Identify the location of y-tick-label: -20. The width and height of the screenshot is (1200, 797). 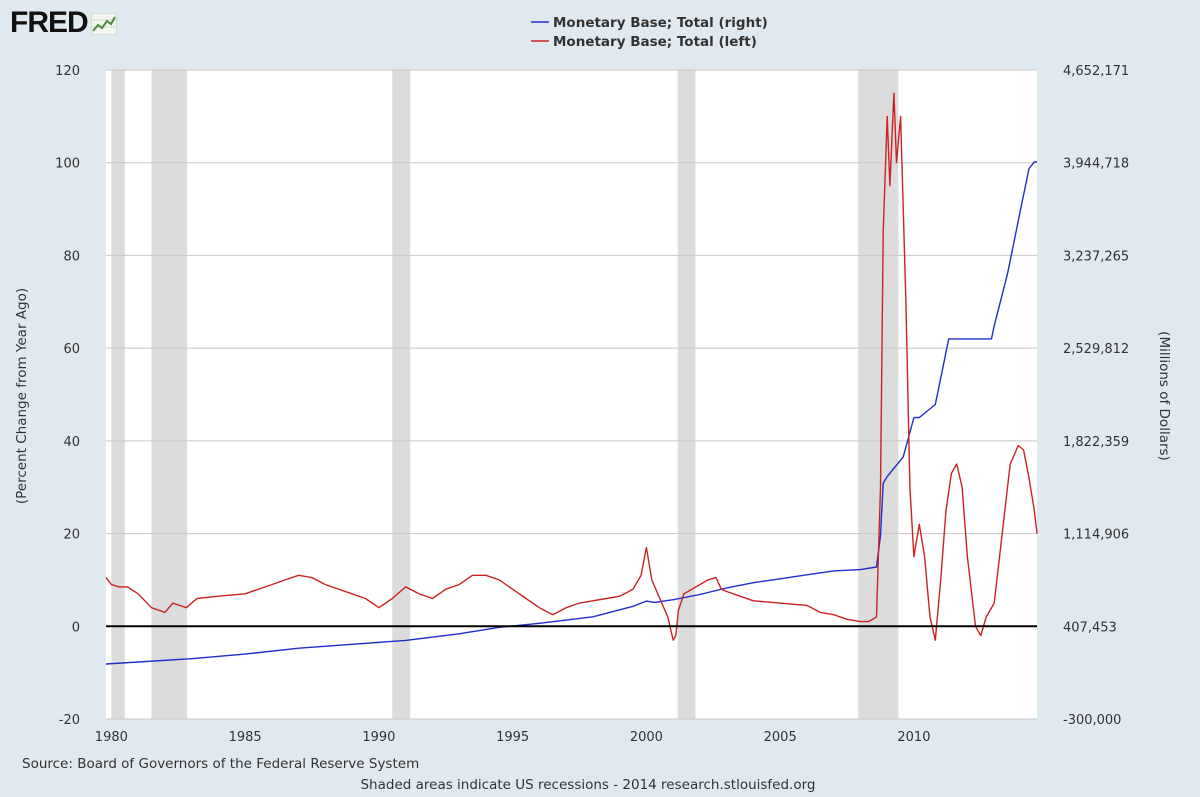
(69, 720).